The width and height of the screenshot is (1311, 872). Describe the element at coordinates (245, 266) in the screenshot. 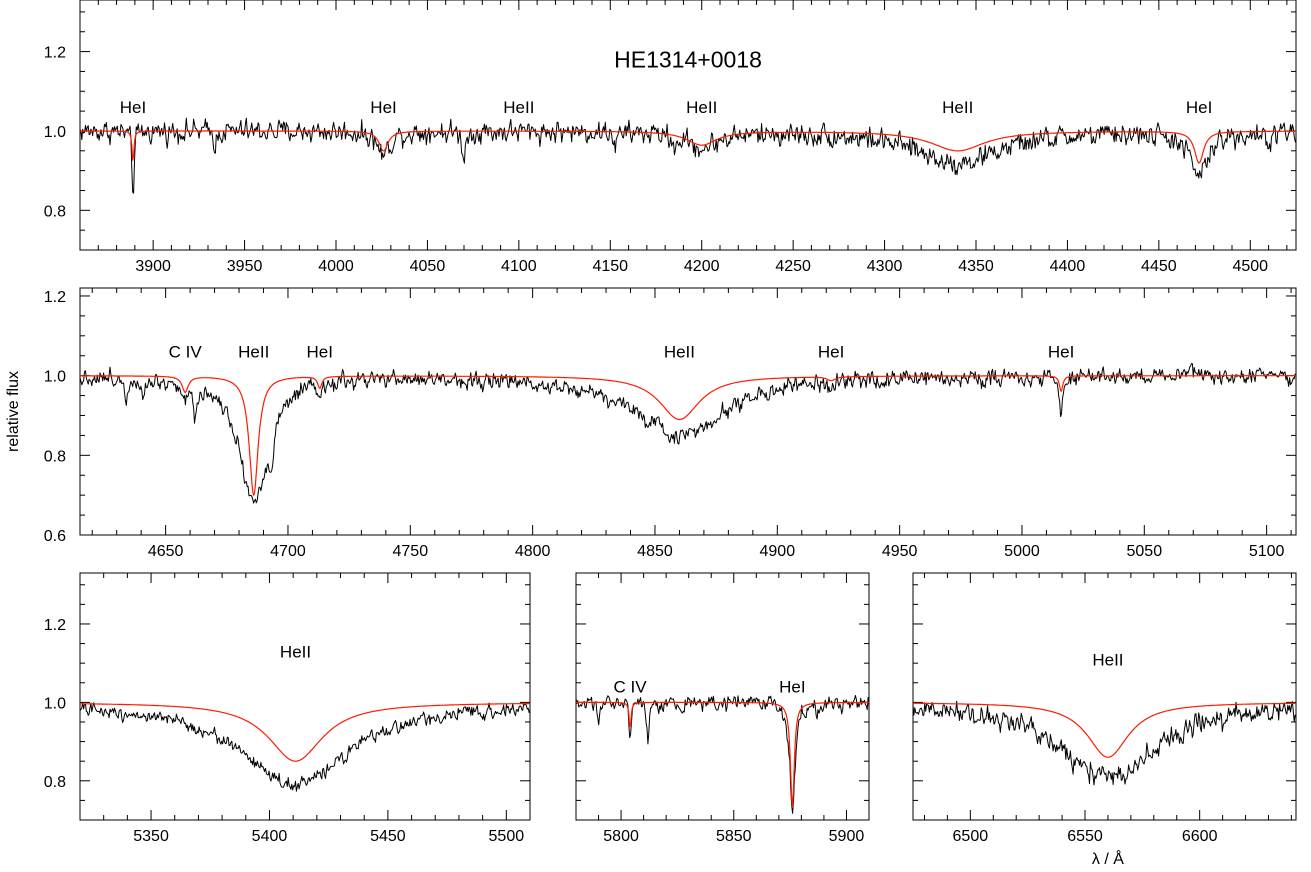

I see `x-tick-label: 3950` at that location.